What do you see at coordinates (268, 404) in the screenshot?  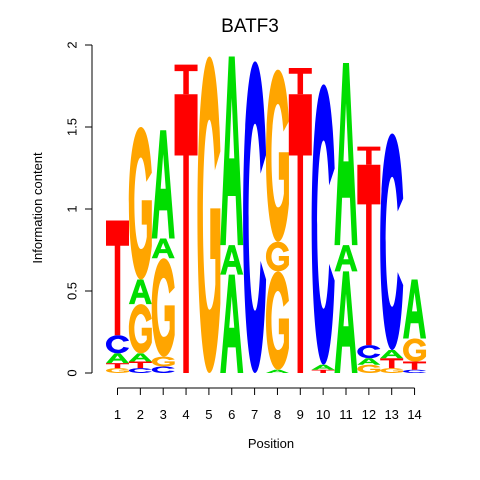 I see `x-axis: 1 2 3 4 5 6 7 8 9 10 11 12 13 14` at bounding box center [268, 404].